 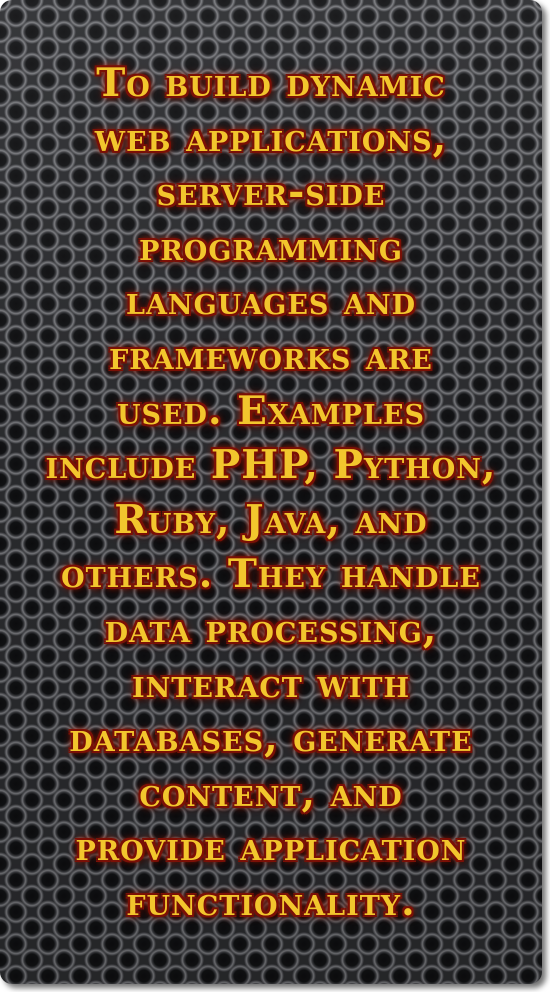 I want to click on text-line-16: functionality., so click(x=271, y=901).